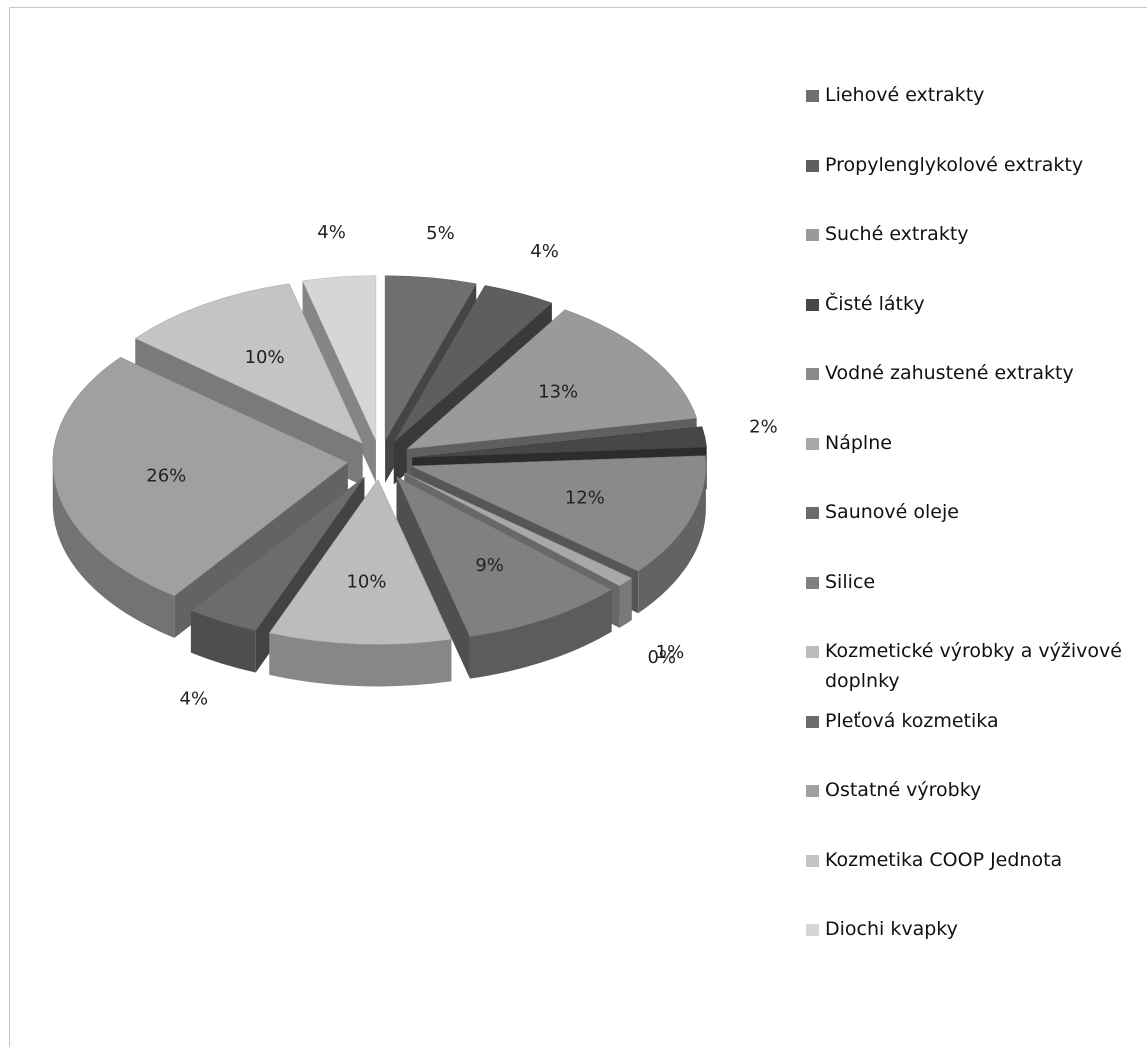 The height and width of the screenshot is (1047, 1147). What do you see at coordinates (440, 233) in the screenshot?
I see `slice-label-0: 5%` at bounding box center [440, 233].